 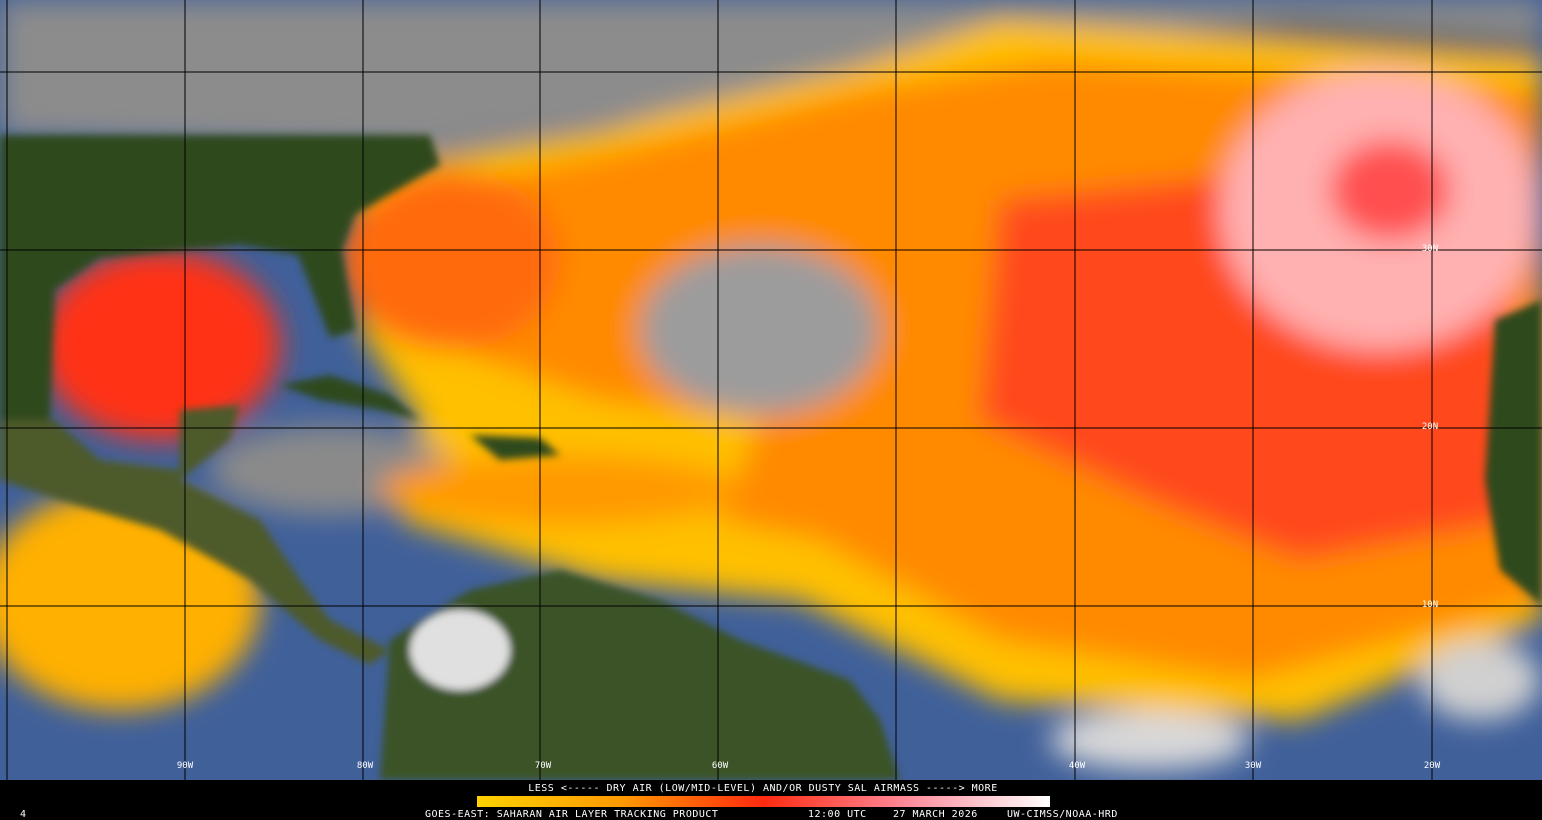 What do you see at coordinates (1062, 814) in the screenshot?
I see `credit: UW-CIMSS/NOAA-HRD` at bounding box center [1062, 814].